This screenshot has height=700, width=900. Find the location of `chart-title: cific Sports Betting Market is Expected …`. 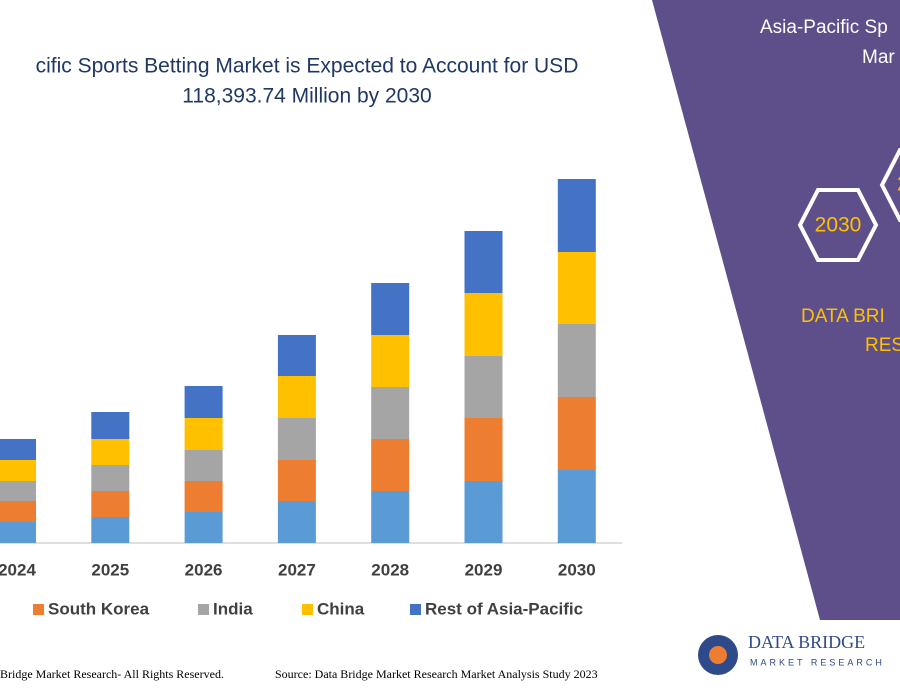

chart-title: cific Sports Betting Market is Expected … is located at coordinates (307, 66).